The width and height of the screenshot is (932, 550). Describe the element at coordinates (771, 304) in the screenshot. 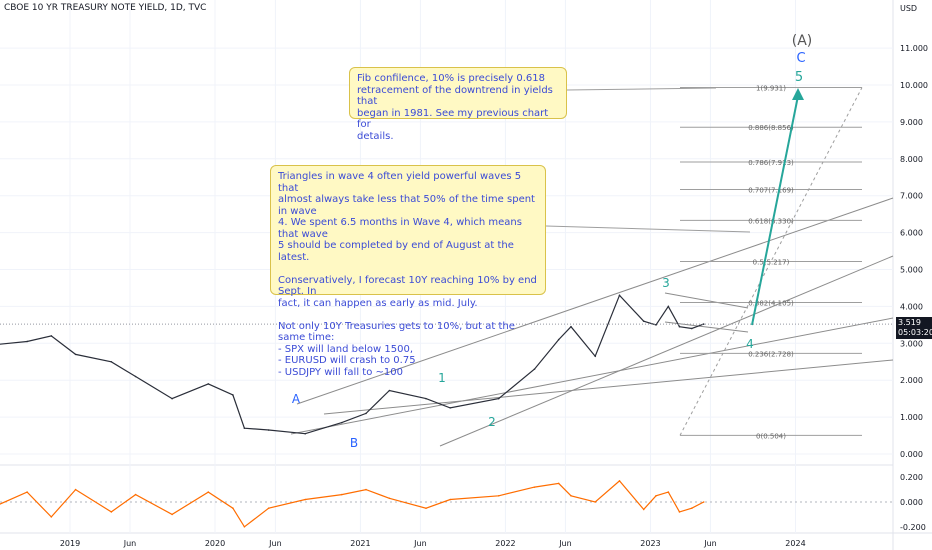

I see `fib-level-label: 0.382(4.105)` at that location.